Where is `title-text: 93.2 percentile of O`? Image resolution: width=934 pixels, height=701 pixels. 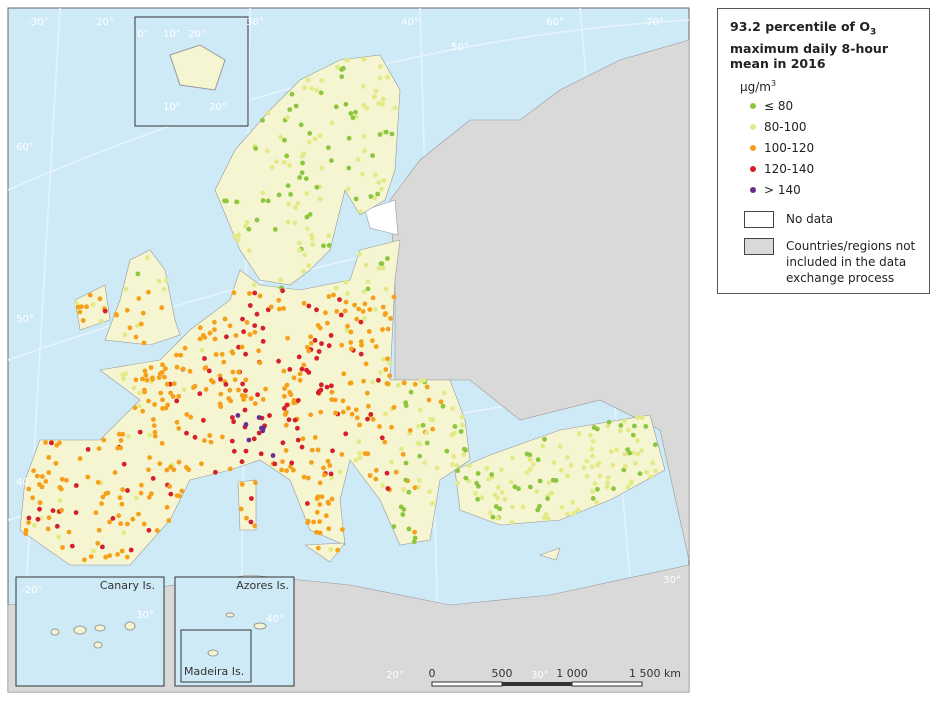
title-text: 93.2 percentile of O is located at coordinates (800, 26).